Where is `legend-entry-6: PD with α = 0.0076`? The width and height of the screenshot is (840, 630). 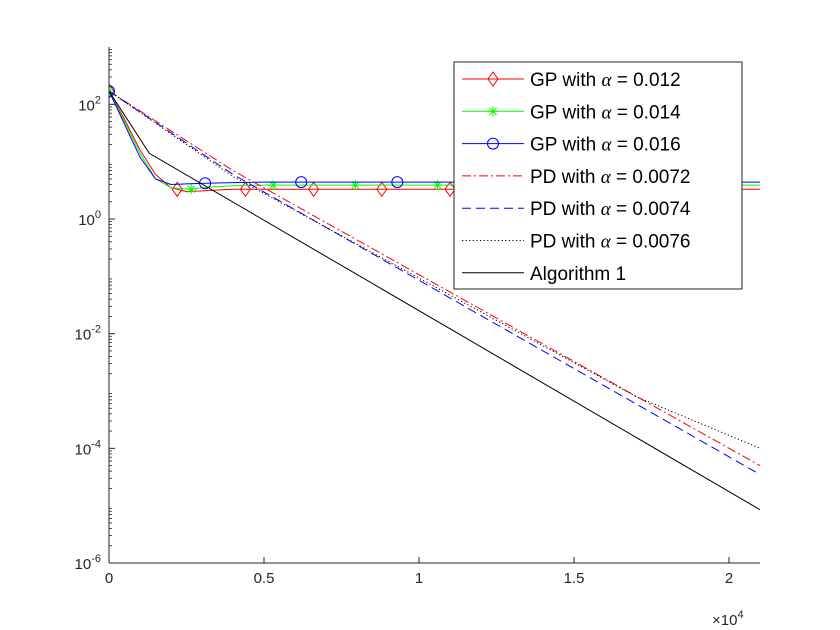 legend-entry-6: PD with α = 0.0076 is located at coordinates (576, 242).